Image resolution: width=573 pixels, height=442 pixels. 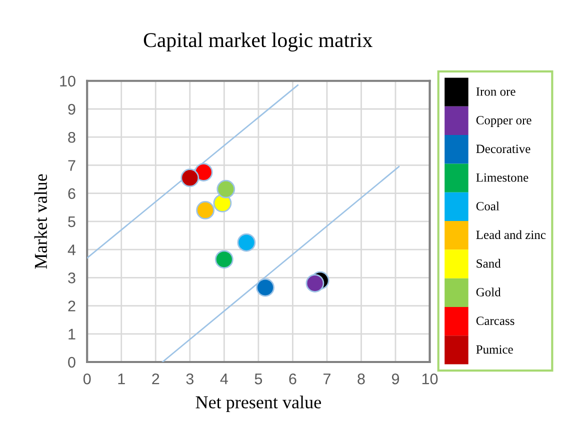 What do you see at coordinates (258, 379) in the screenshot?
I see `x-tick-label: 5` at bounding box center [258, 379].